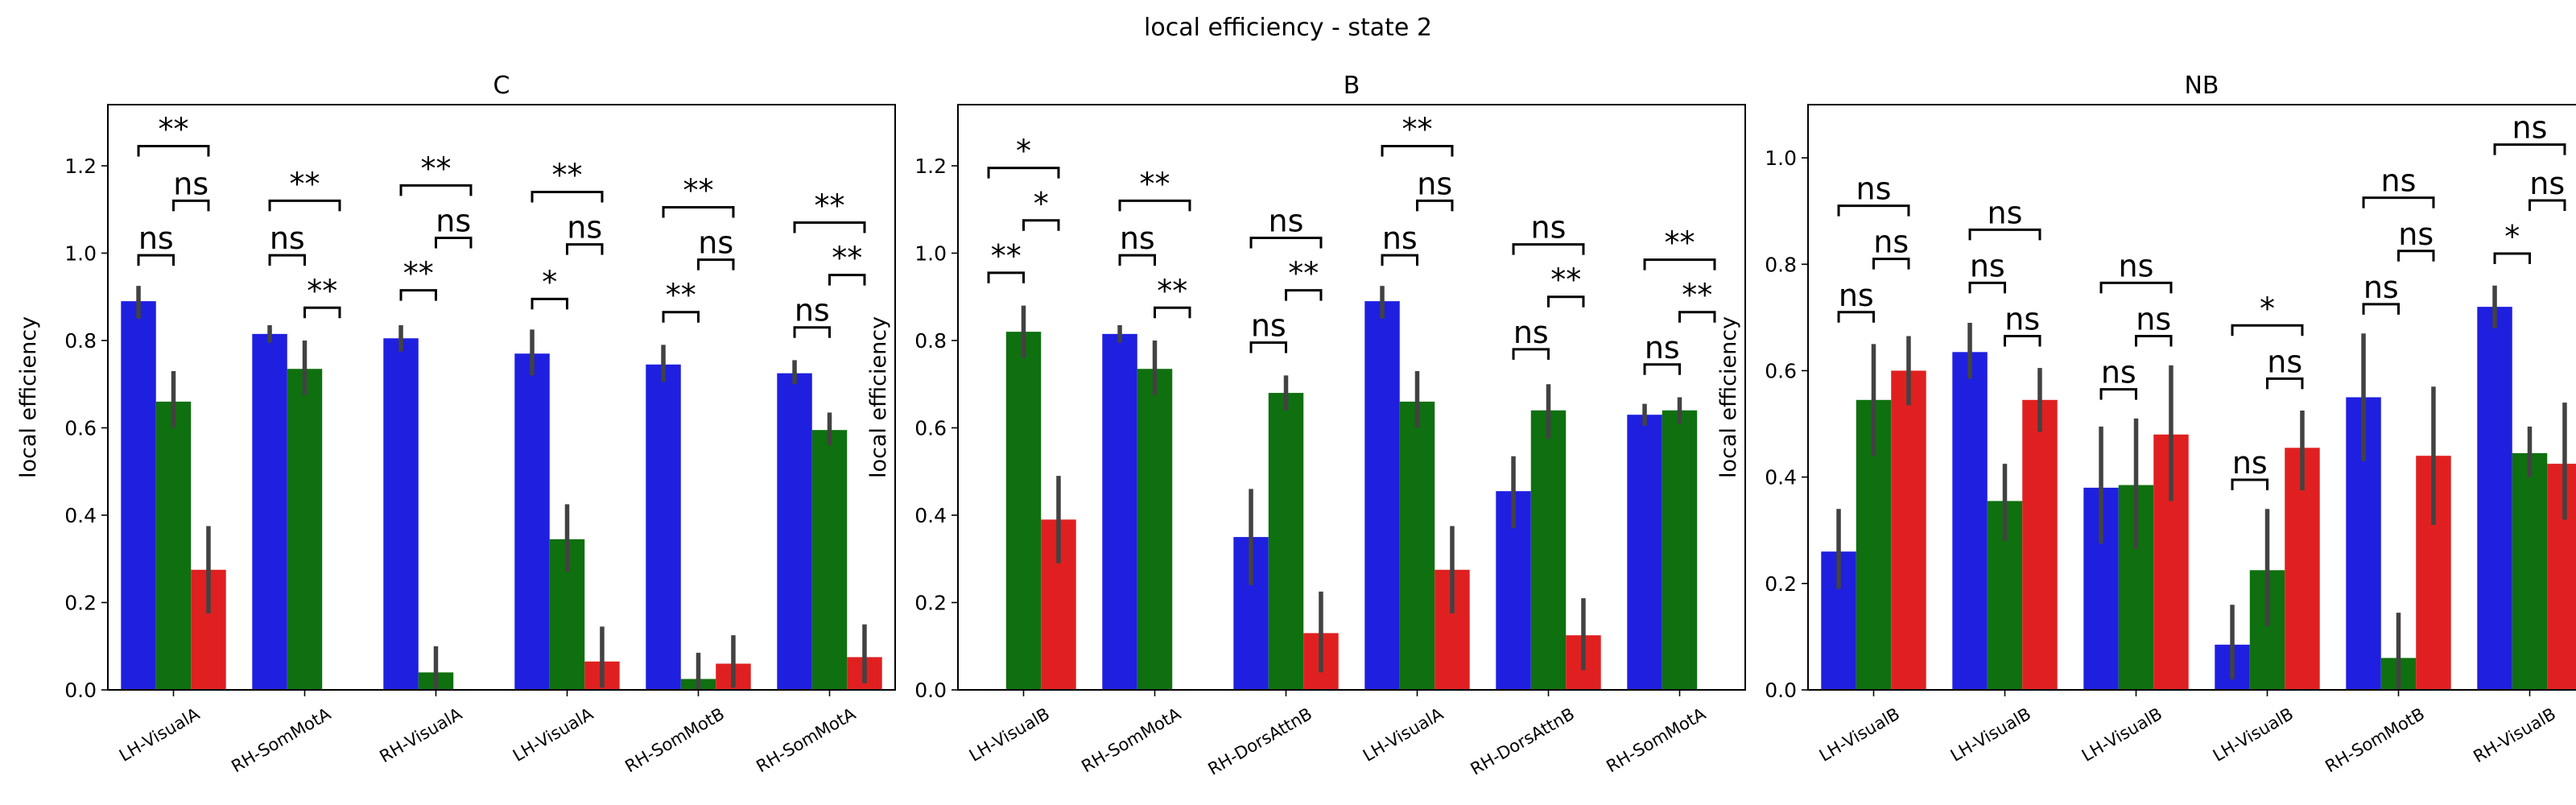  Describe the element at coordinates (1352, 86) in the screenshot. I see `panel-title: B` at that location.